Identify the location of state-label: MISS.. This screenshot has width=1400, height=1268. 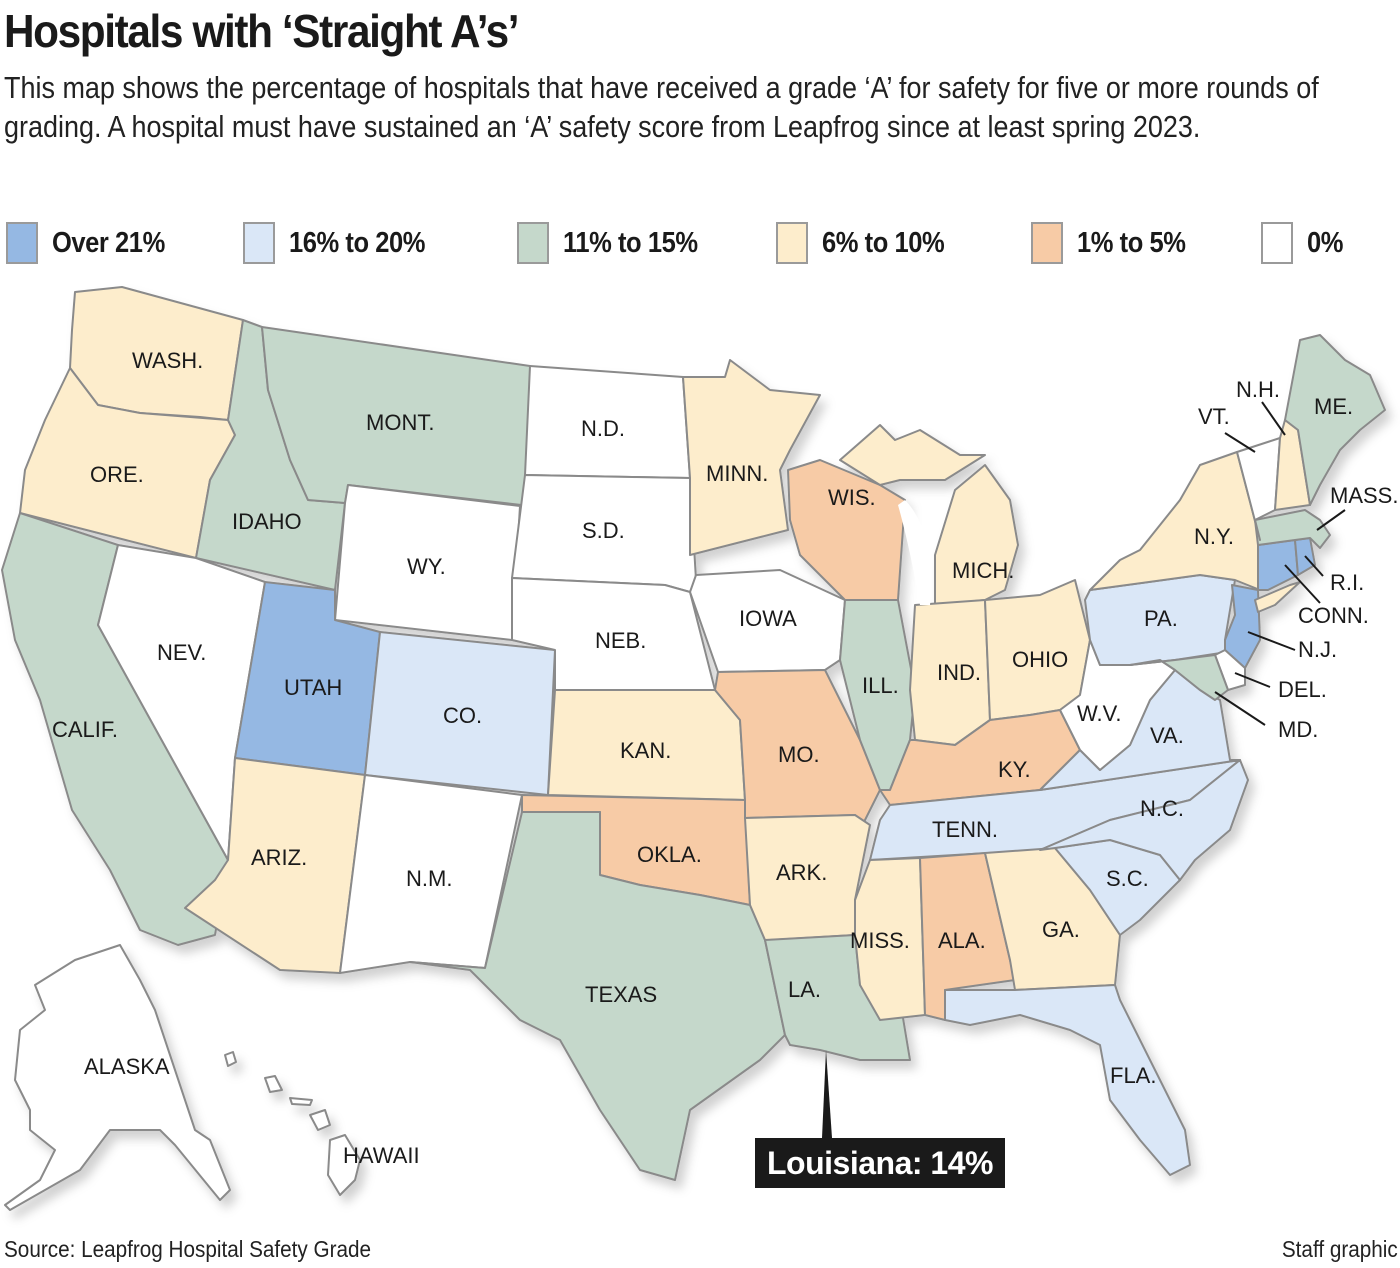
(880, 940).